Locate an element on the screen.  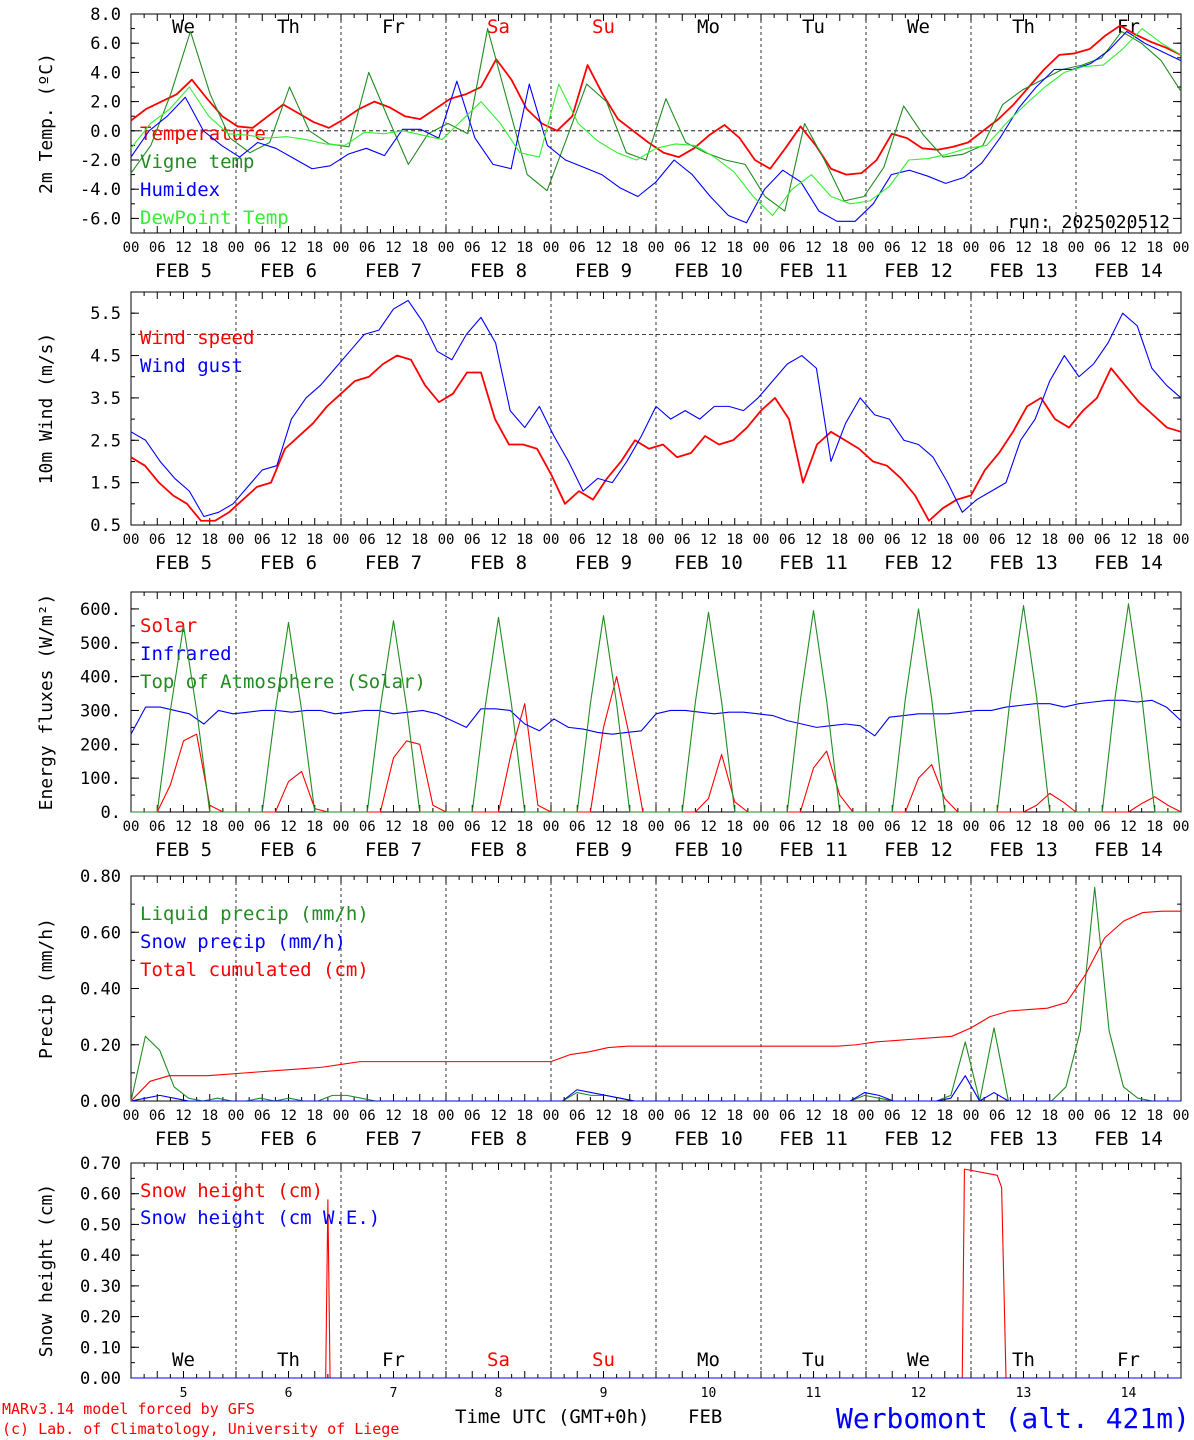
y-tick-label: 5.5 is located at coordinates (105, 314).